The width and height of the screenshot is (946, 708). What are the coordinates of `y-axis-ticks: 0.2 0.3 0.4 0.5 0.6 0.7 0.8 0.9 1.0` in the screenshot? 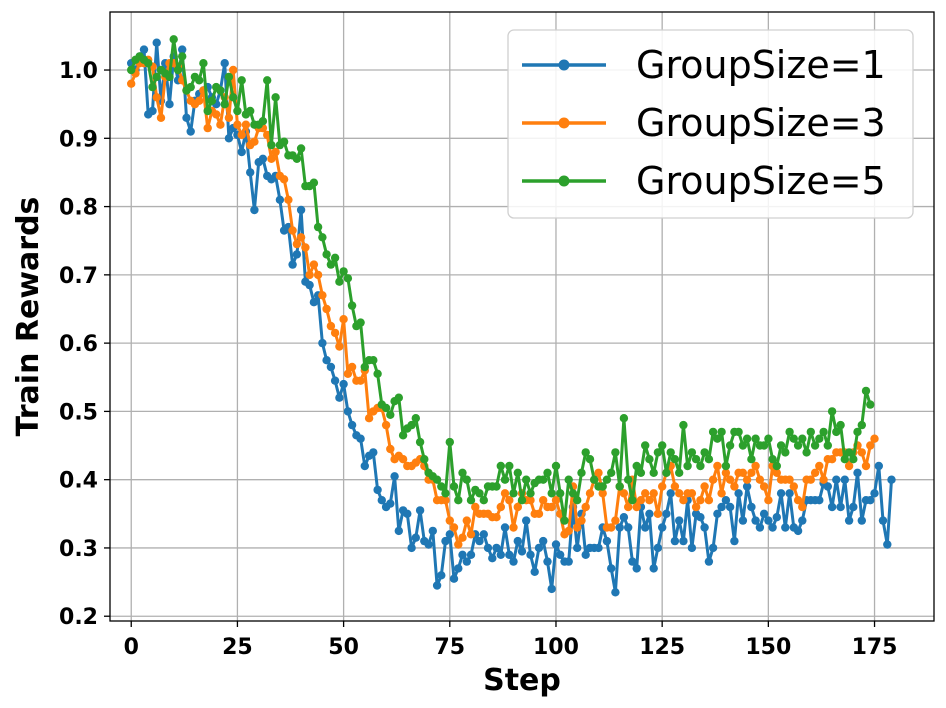 It's located at (84, 344).